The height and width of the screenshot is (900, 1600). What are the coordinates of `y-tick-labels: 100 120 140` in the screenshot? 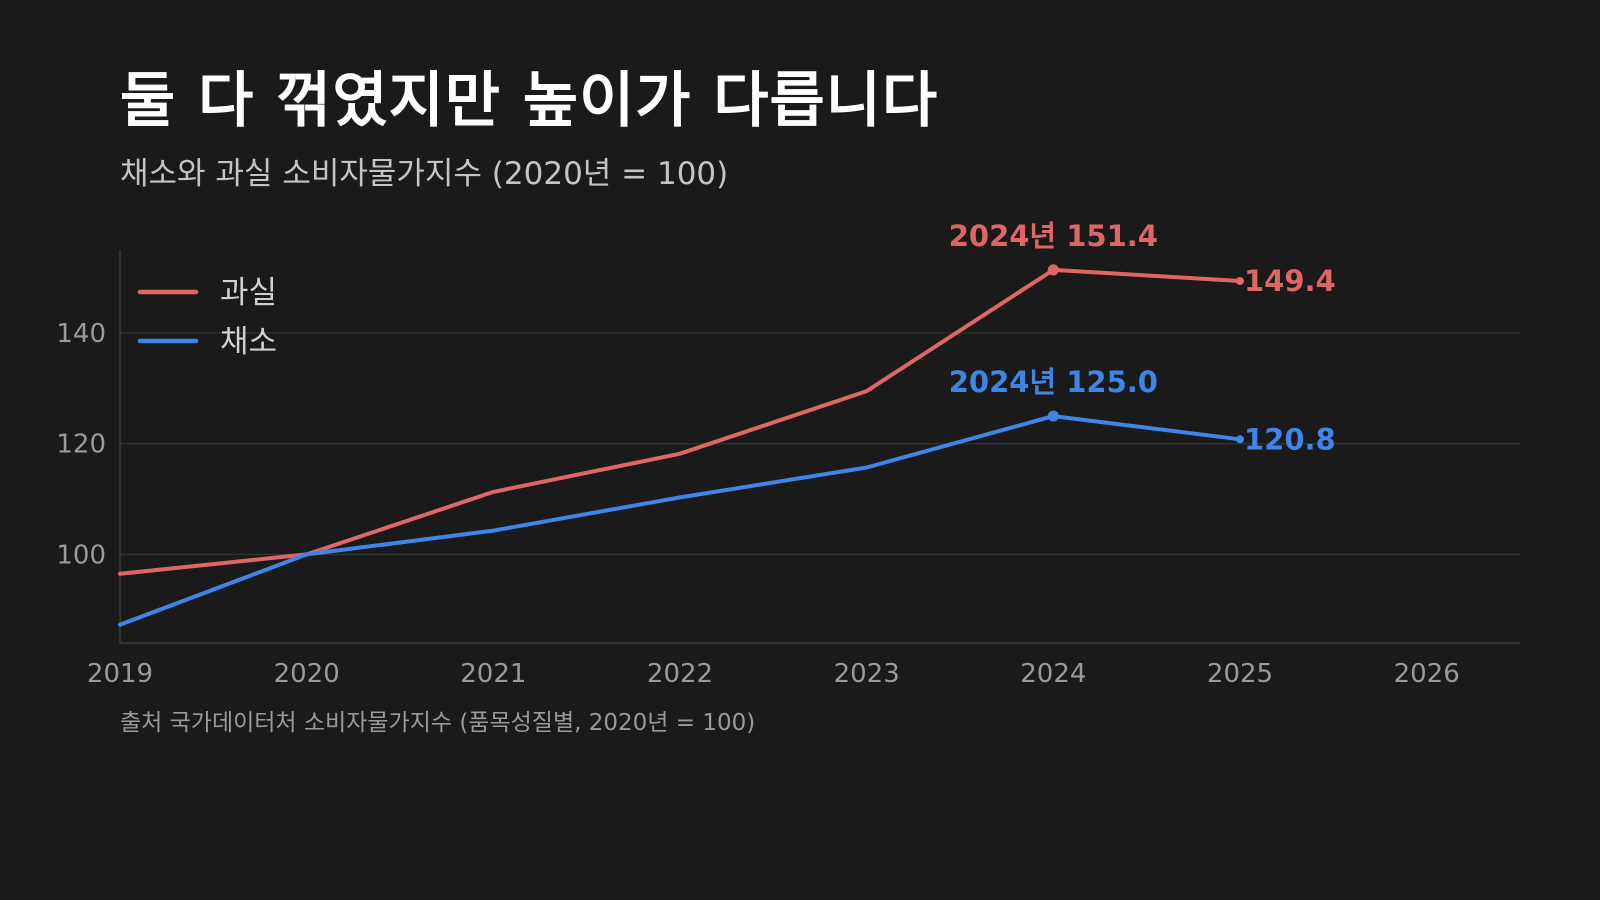 It's located at (81, 444).